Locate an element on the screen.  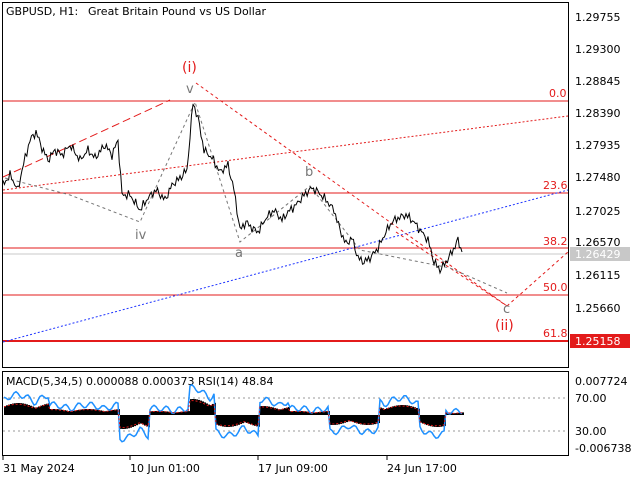
wave-label-b: b is located at coordinates (309, 172).